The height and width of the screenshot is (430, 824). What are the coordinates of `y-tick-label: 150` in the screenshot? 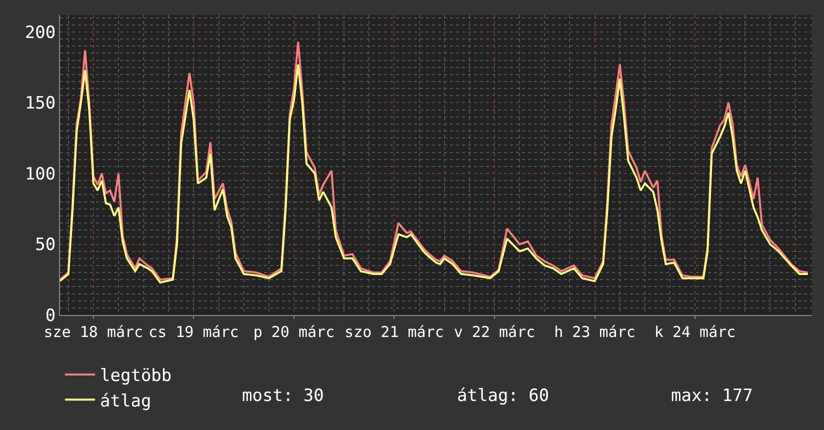 It's located at (40, 104).